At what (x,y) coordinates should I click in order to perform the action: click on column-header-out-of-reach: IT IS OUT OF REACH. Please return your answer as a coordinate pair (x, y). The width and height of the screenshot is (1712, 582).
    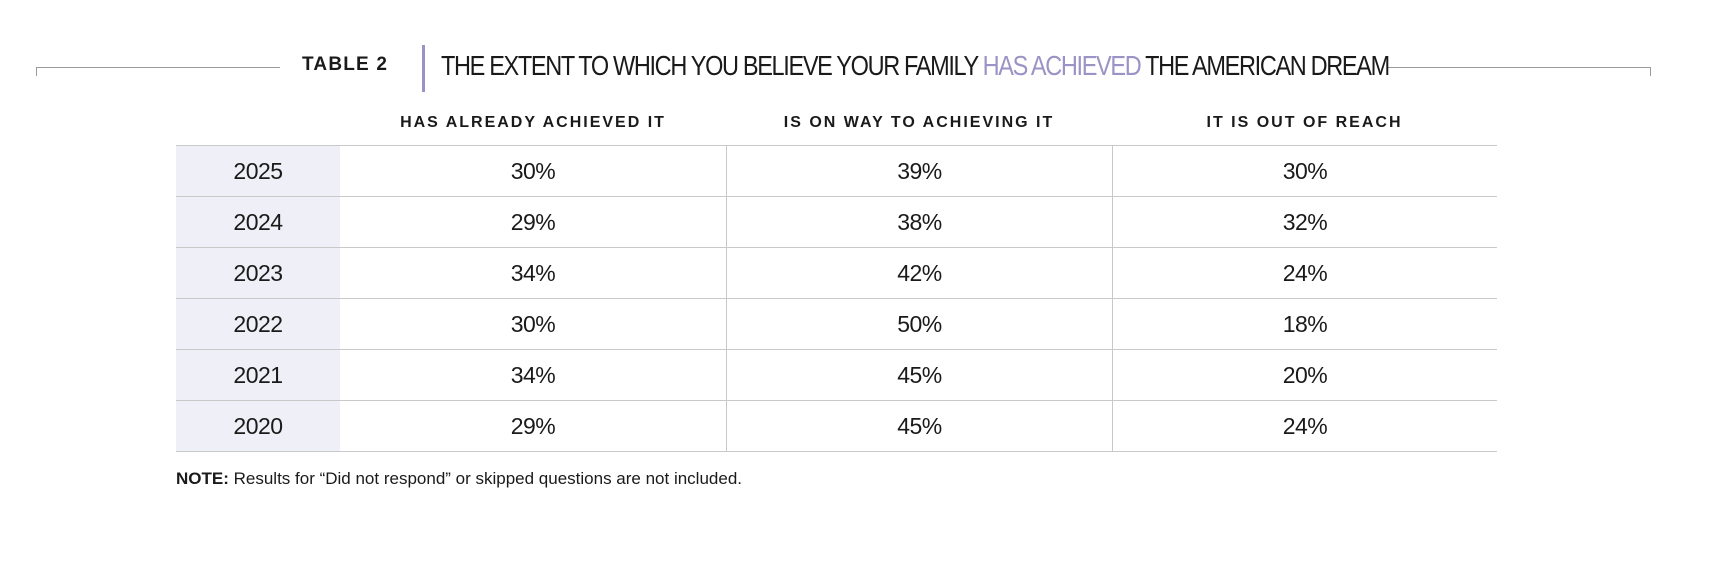
    Looking at the image, I should click on (1304, 122).